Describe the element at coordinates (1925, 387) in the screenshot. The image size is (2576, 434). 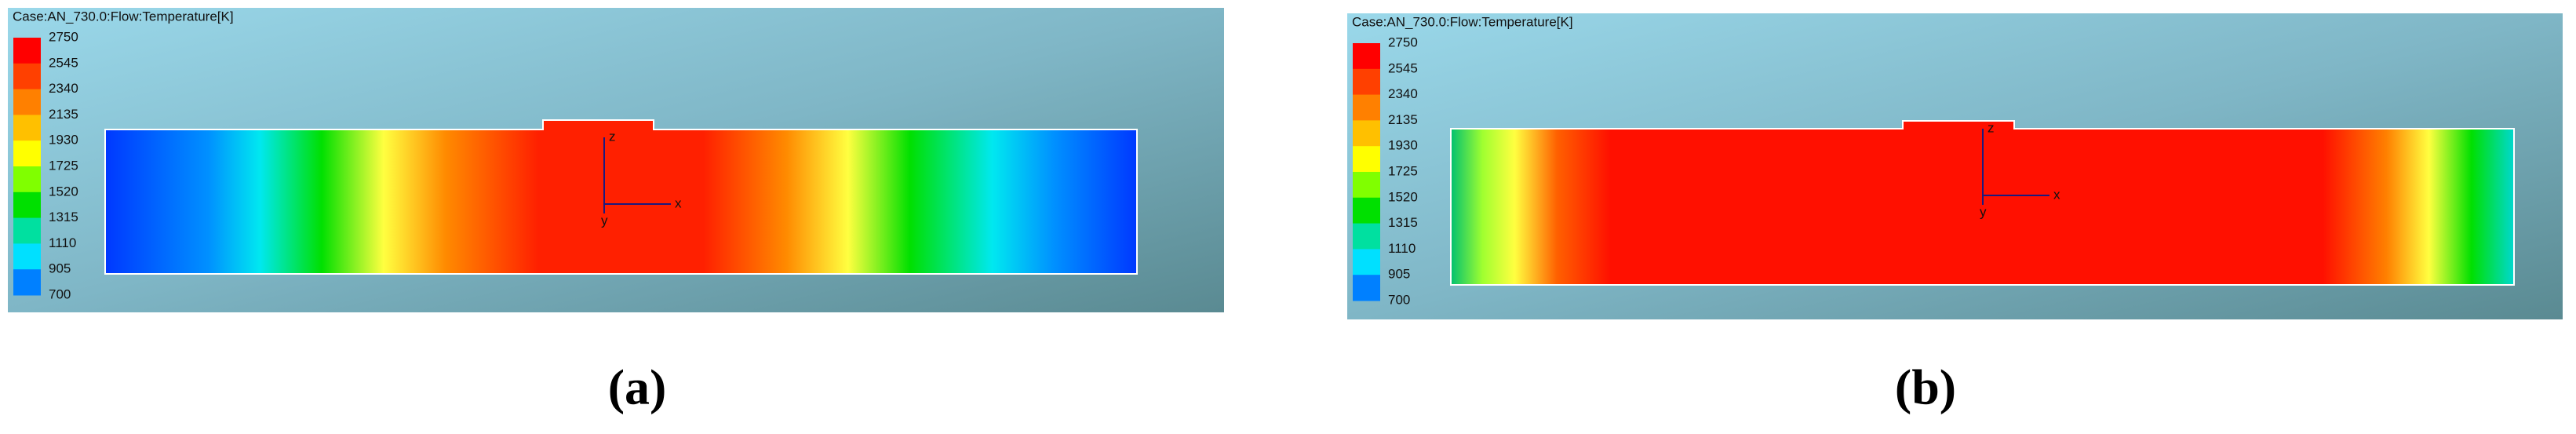
I see `panel-label: (b)` at that location.